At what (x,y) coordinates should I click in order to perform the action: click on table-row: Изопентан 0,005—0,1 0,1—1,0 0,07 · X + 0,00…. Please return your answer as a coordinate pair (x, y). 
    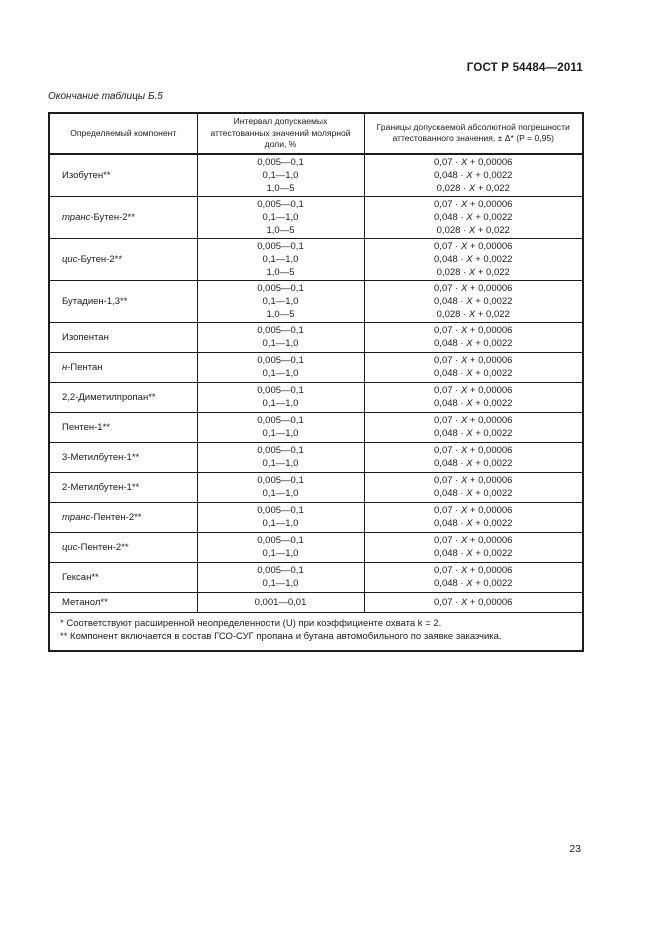
    Looking at the image, I should click on (316, 337).